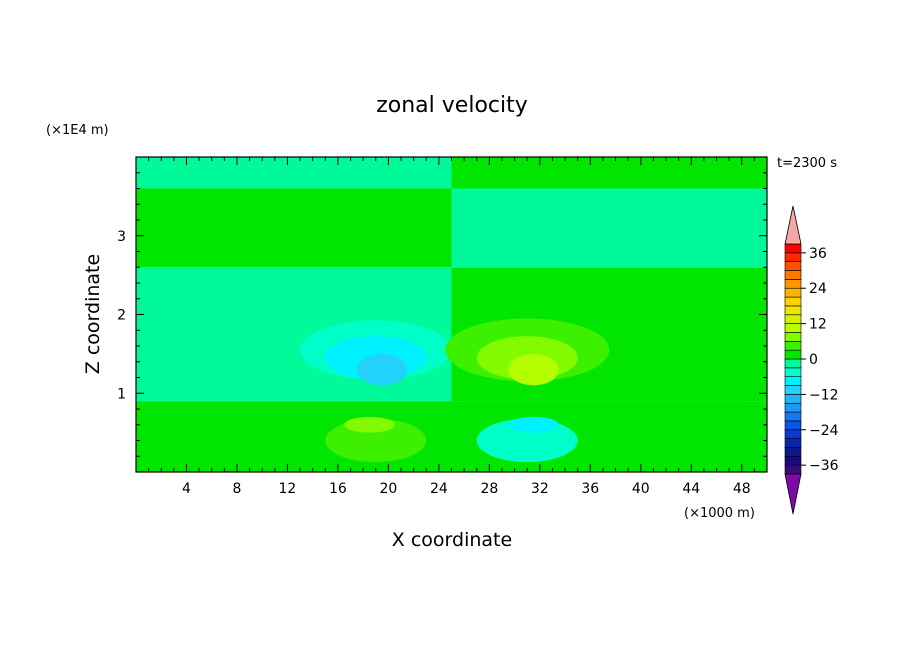 Image resolution: width=904 pixels, height=654 pixels. Describe the element at coordinates (121, 316) in the screenshot. I see `y-tick-label: 2` at that location.